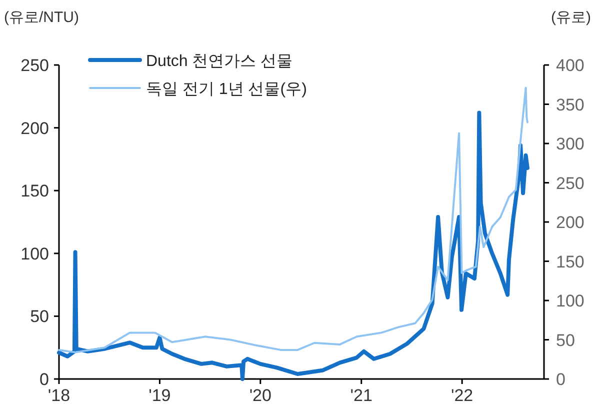  What do you see at coordinates (260, 395) in the screenshot?
I see `x-tick-label: '20` at bounding box center [260, 395].